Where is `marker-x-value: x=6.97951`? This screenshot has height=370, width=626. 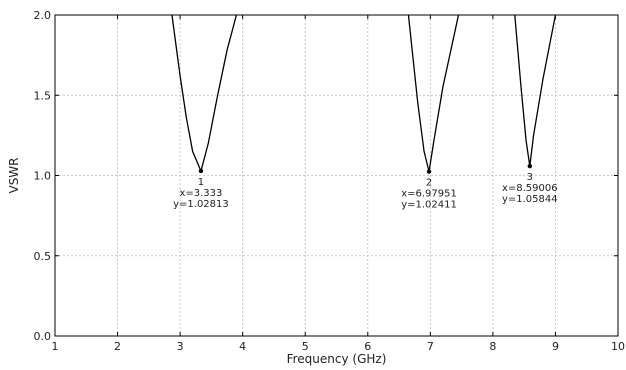 marker-x-value: x=6.97951 is located at coordinates (429, 194).